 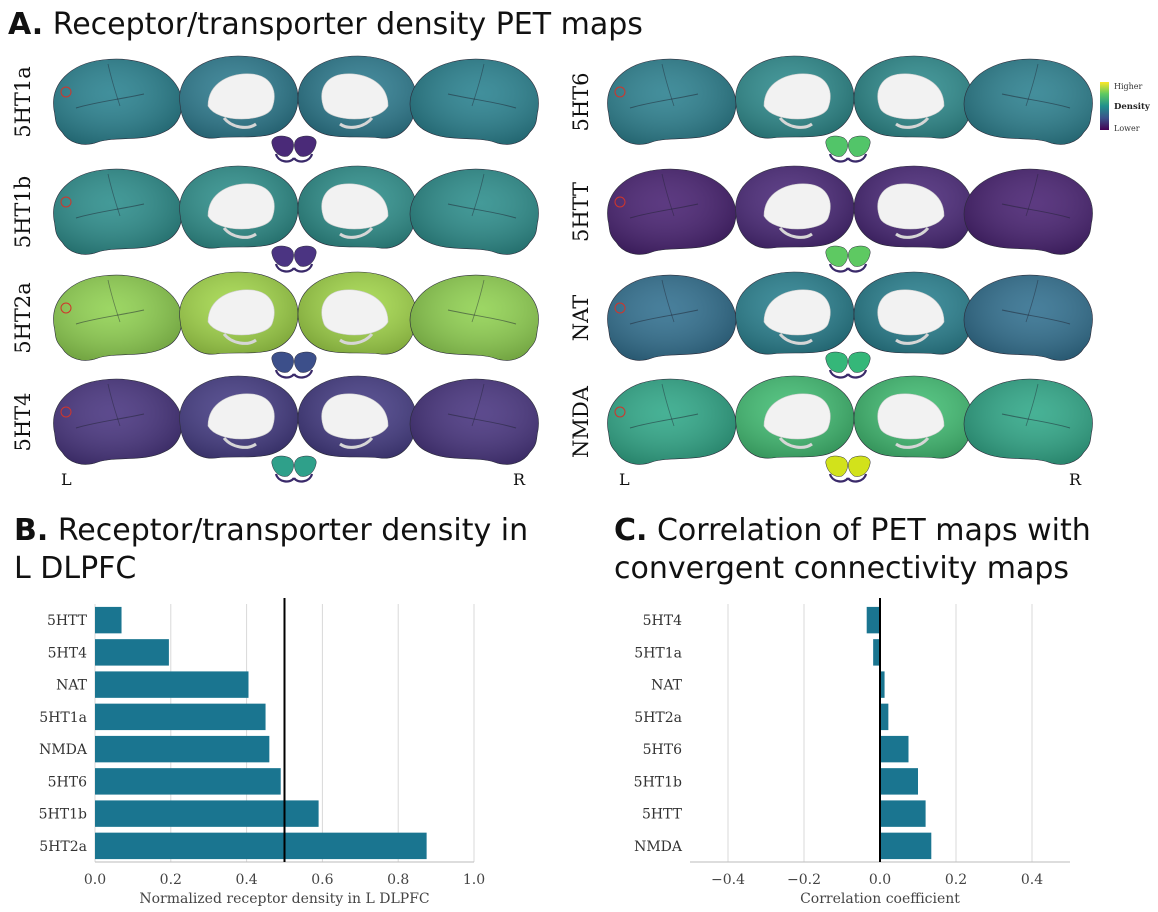 I want to click on left-lateral-right-5ht1b, so click(x=474, y=211).